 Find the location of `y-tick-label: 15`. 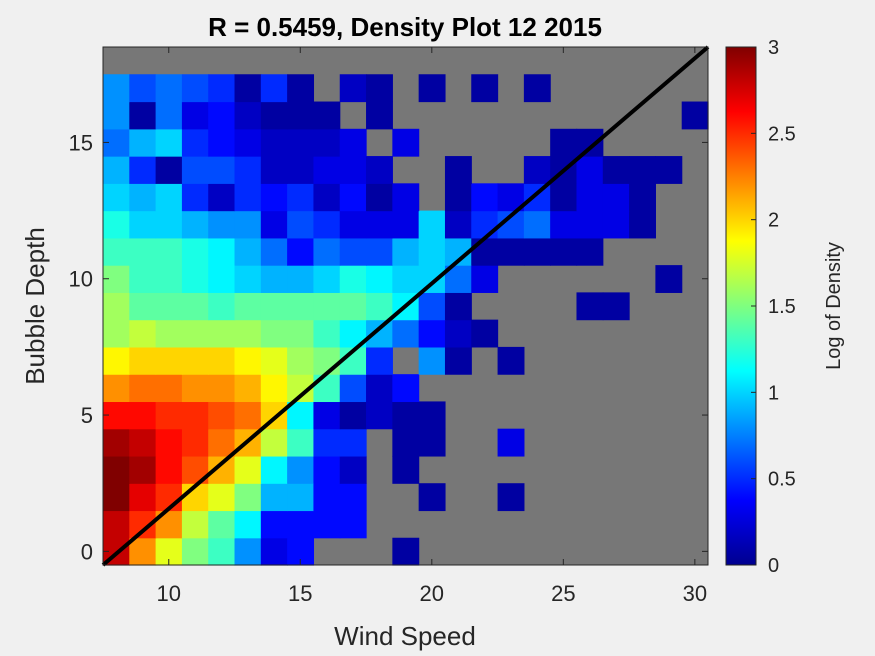

y-tick-label: 15 is located at coordinates (81, 142).